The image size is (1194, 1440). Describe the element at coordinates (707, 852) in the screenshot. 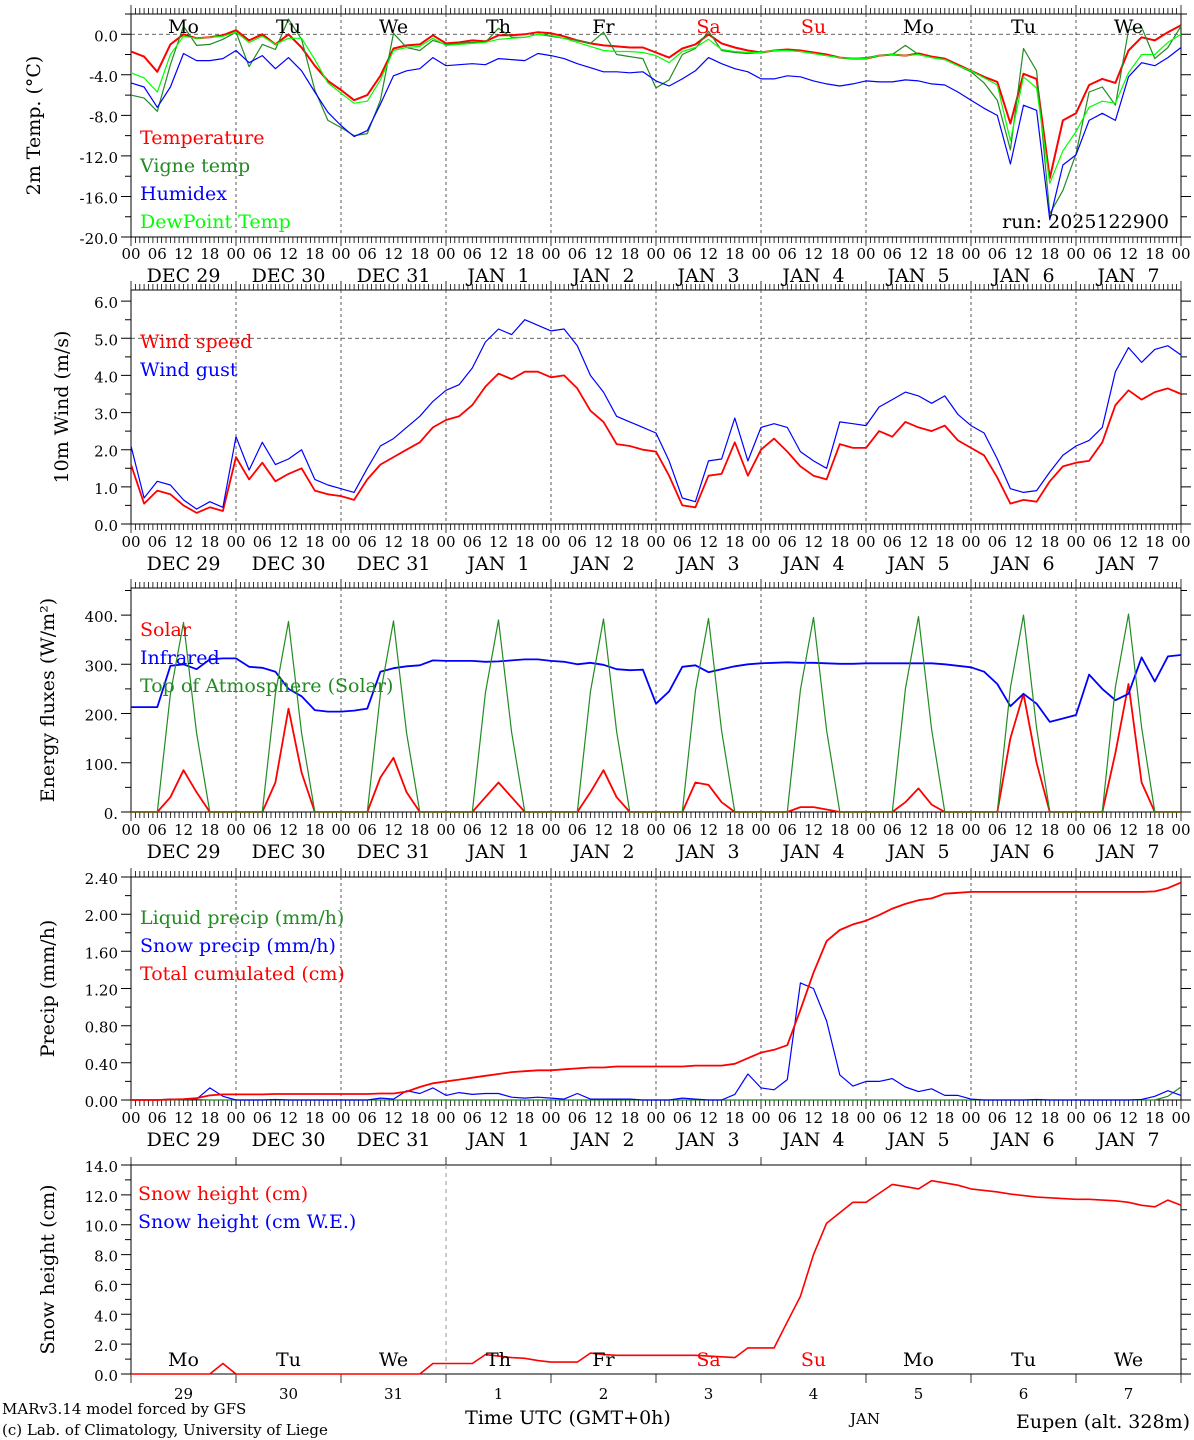

I see `x-date-label: JAN 3` at that location.